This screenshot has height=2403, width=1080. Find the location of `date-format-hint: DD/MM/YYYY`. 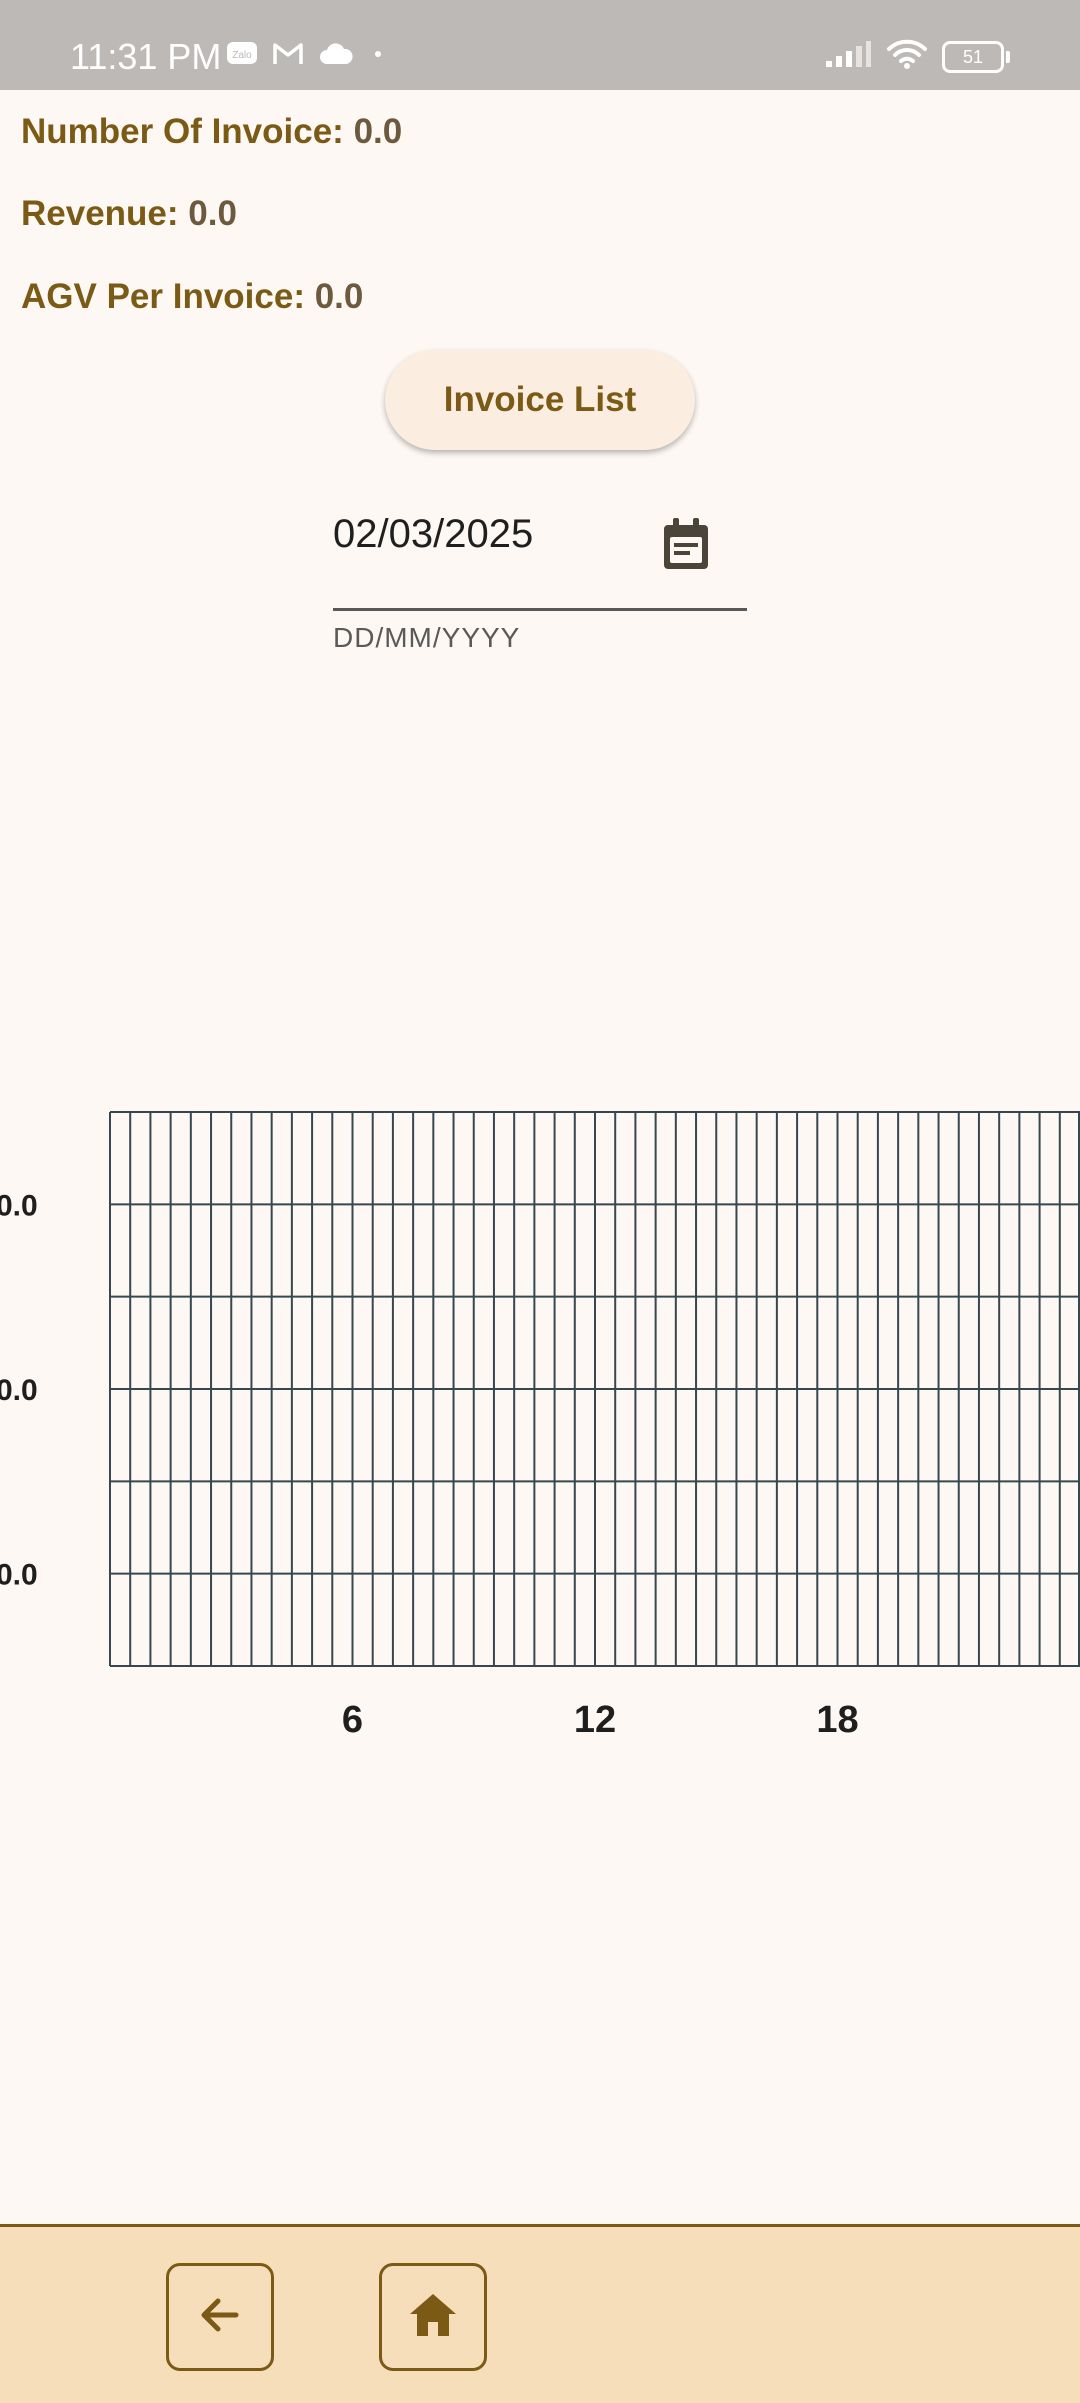

date-format-hint: DD/MM/YYYY is located at coordinates (427, 637).